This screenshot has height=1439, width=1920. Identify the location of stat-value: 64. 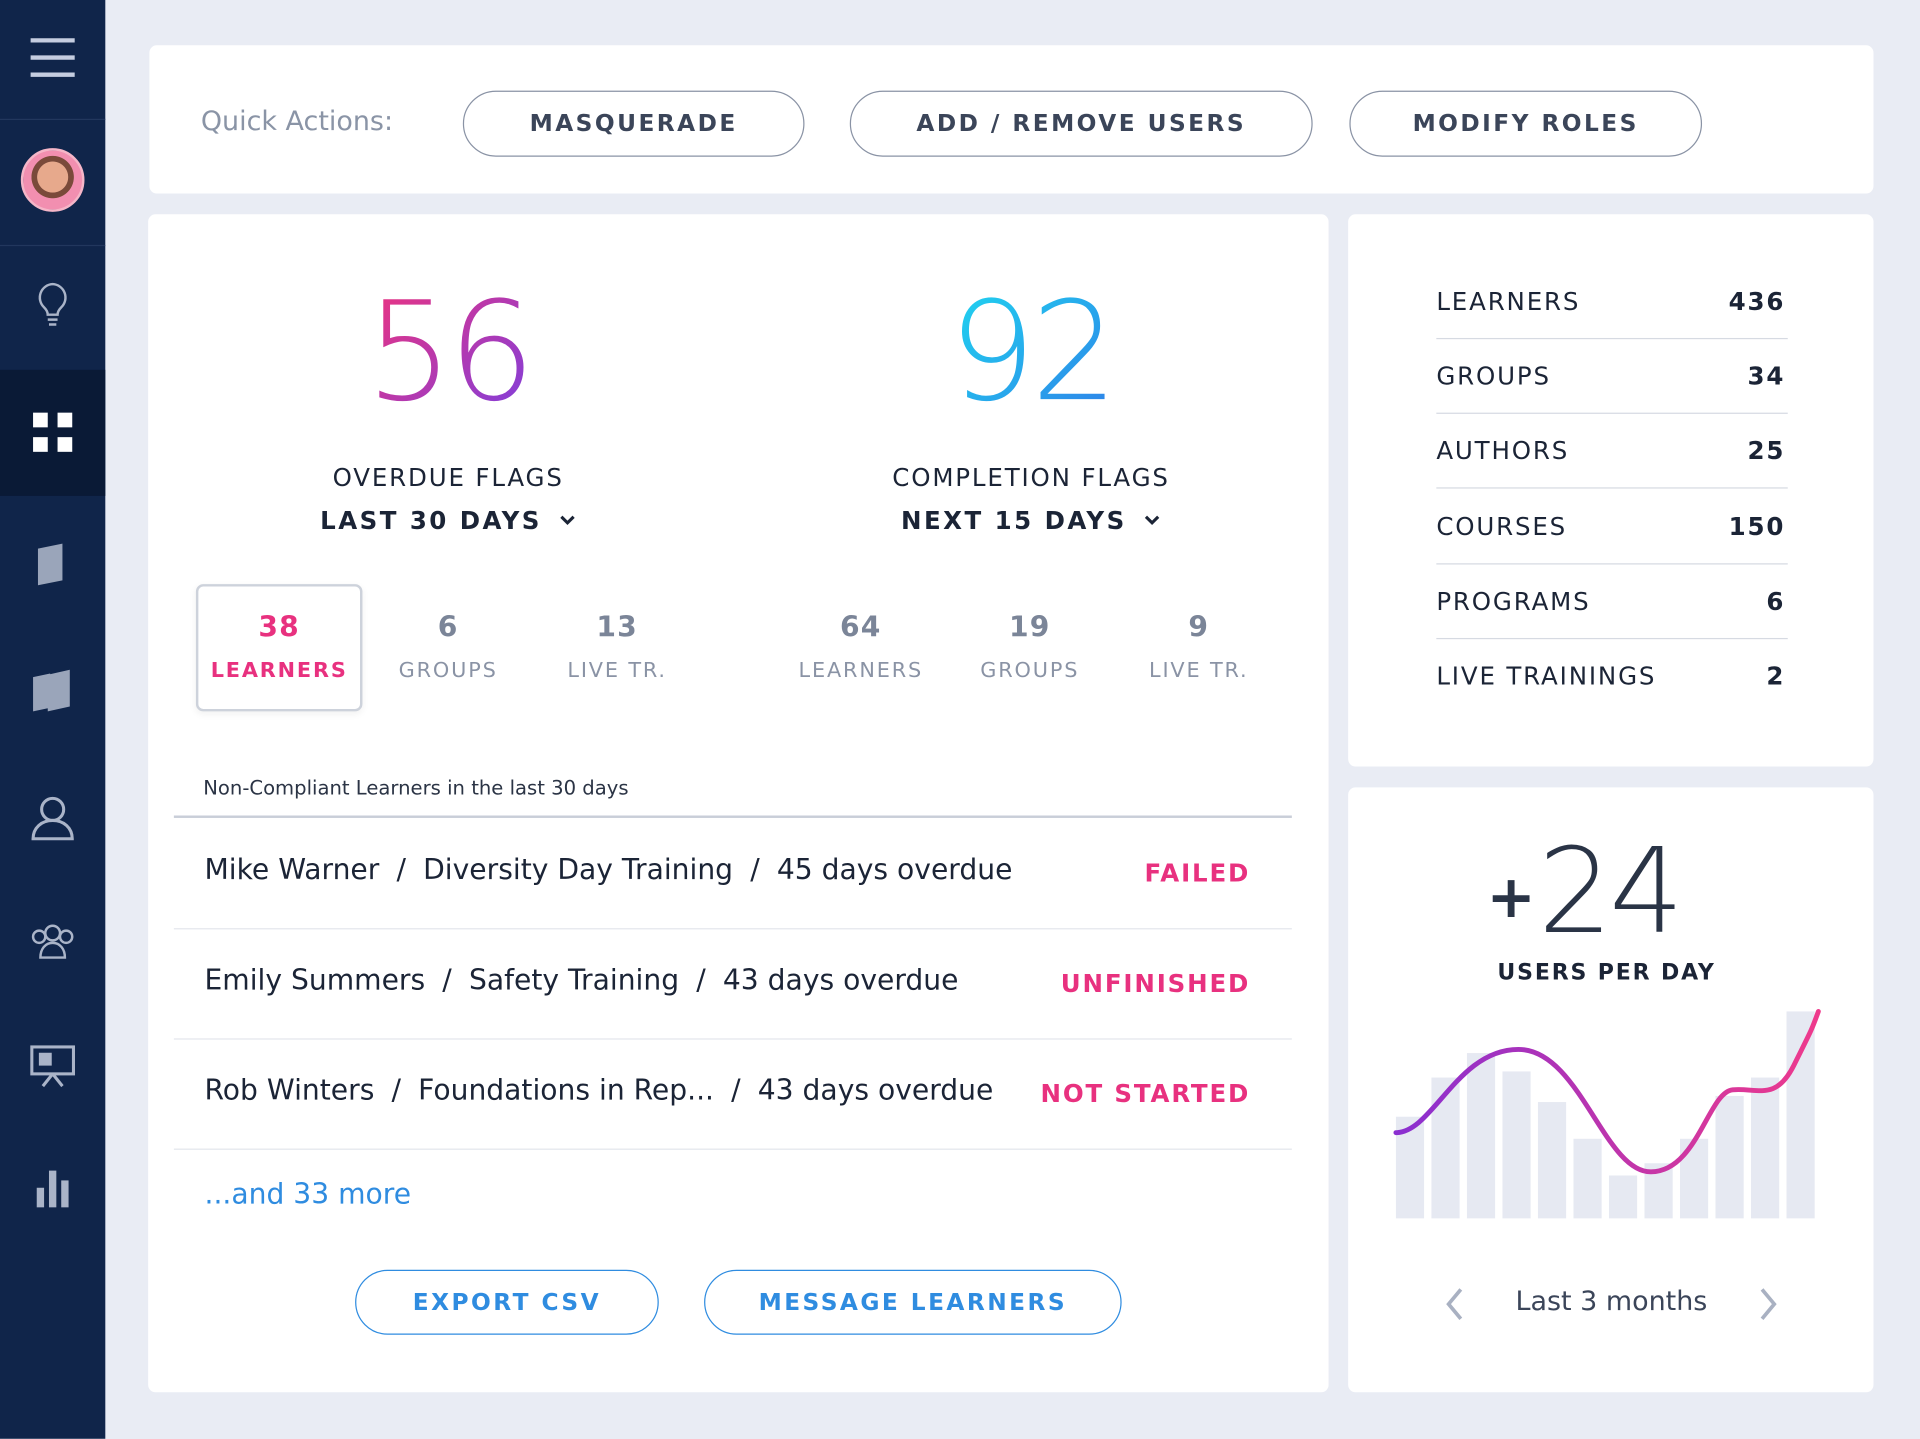
(860, 628).